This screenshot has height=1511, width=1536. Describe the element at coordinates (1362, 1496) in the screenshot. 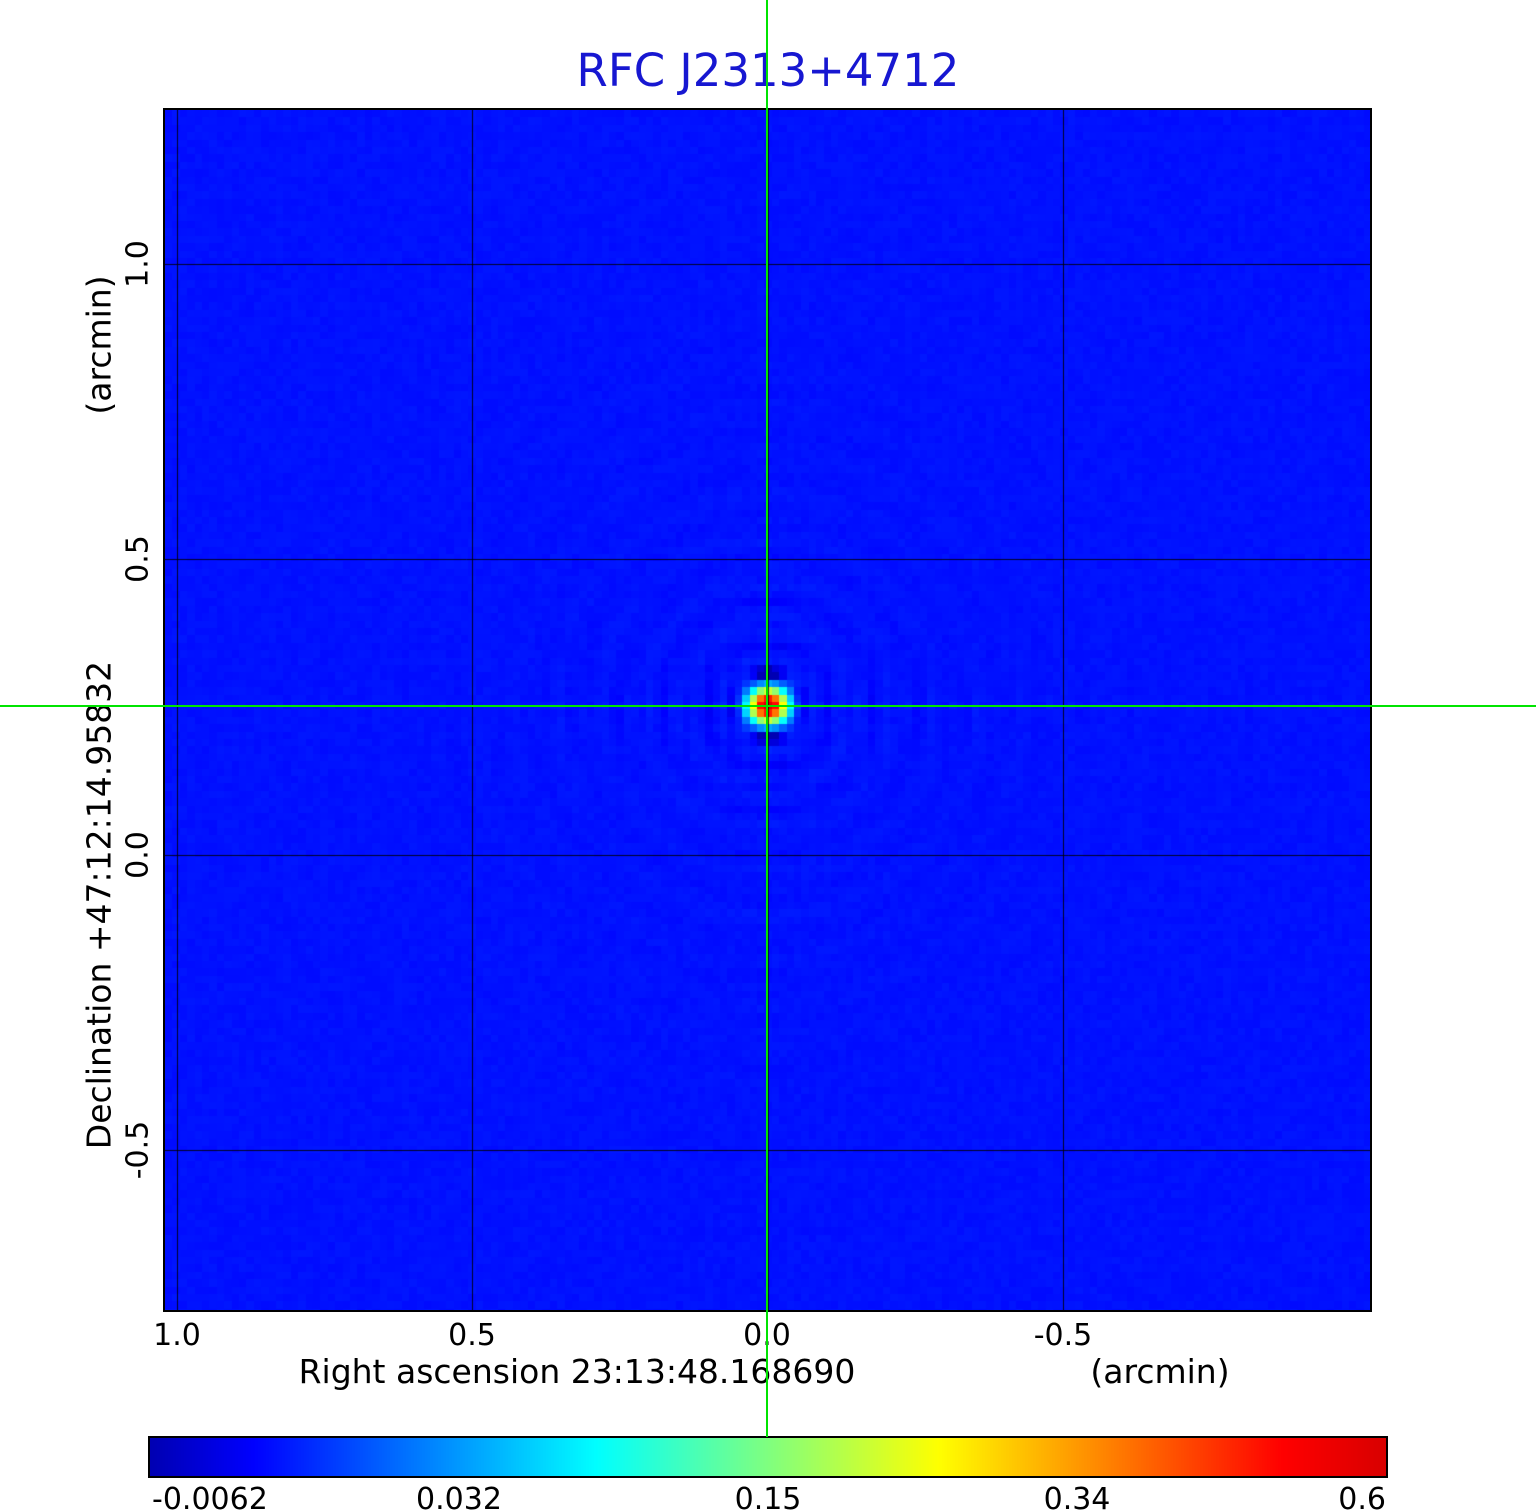

I see `colorbar-tick-label: 0.6` at that location.